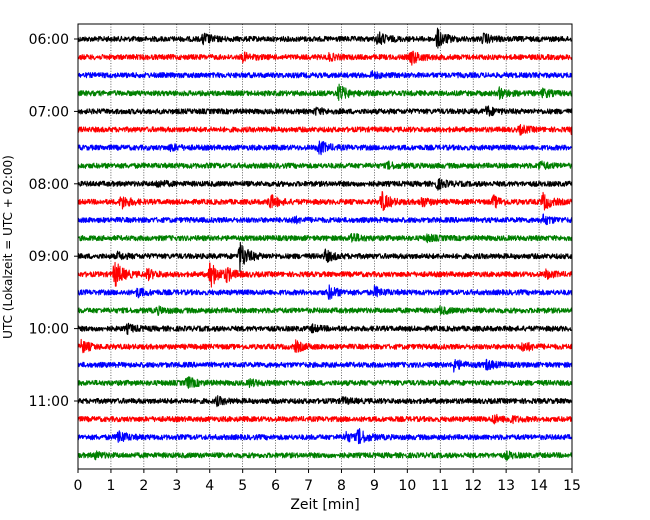 The height and width of the screenshot is (520, 650). Describe the element at coordinates (49, 330) in the screenshot. I see `y-tick-label: 10:00` at that location.